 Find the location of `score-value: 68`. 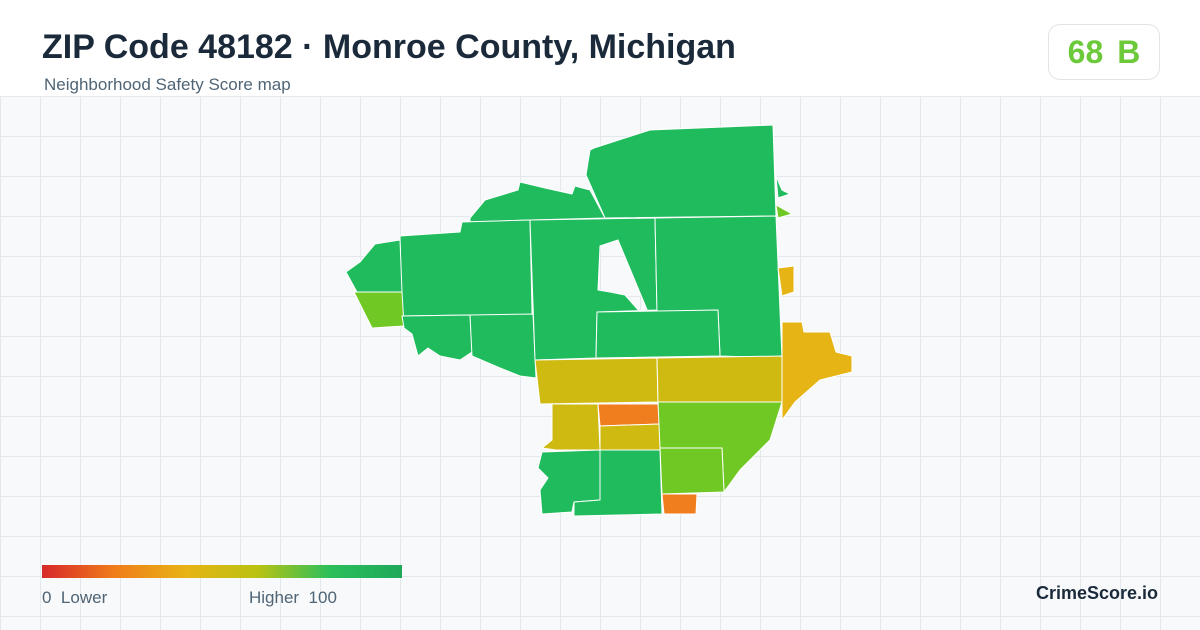

score-value: 68 is located at coordinates (1085, 51).